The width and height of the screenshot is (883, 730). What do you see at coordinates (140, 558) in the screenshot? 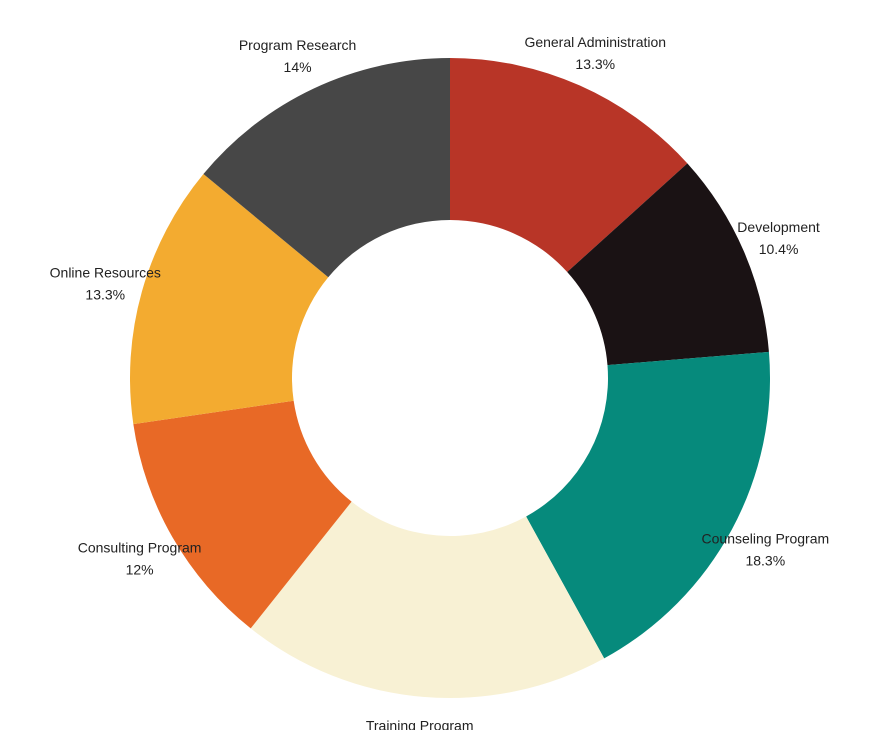
I see `slice-label-consulting-program: Consulting Program 12%` at bounding box center [140, 558].